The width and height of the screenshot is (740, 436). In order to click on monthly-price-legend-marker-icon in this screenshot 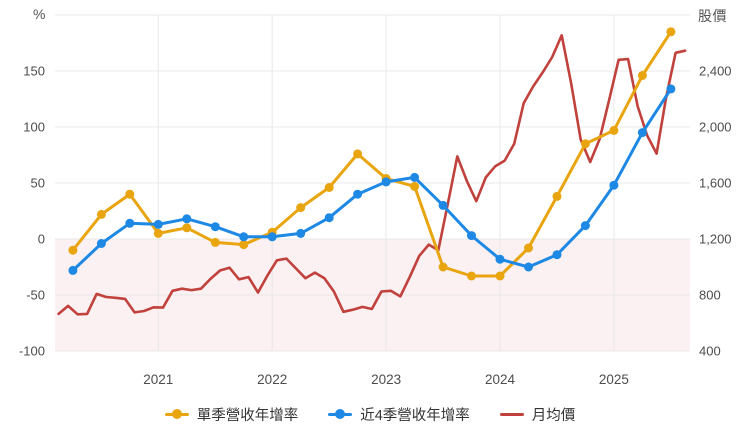, I will do `click(511, 414)`.